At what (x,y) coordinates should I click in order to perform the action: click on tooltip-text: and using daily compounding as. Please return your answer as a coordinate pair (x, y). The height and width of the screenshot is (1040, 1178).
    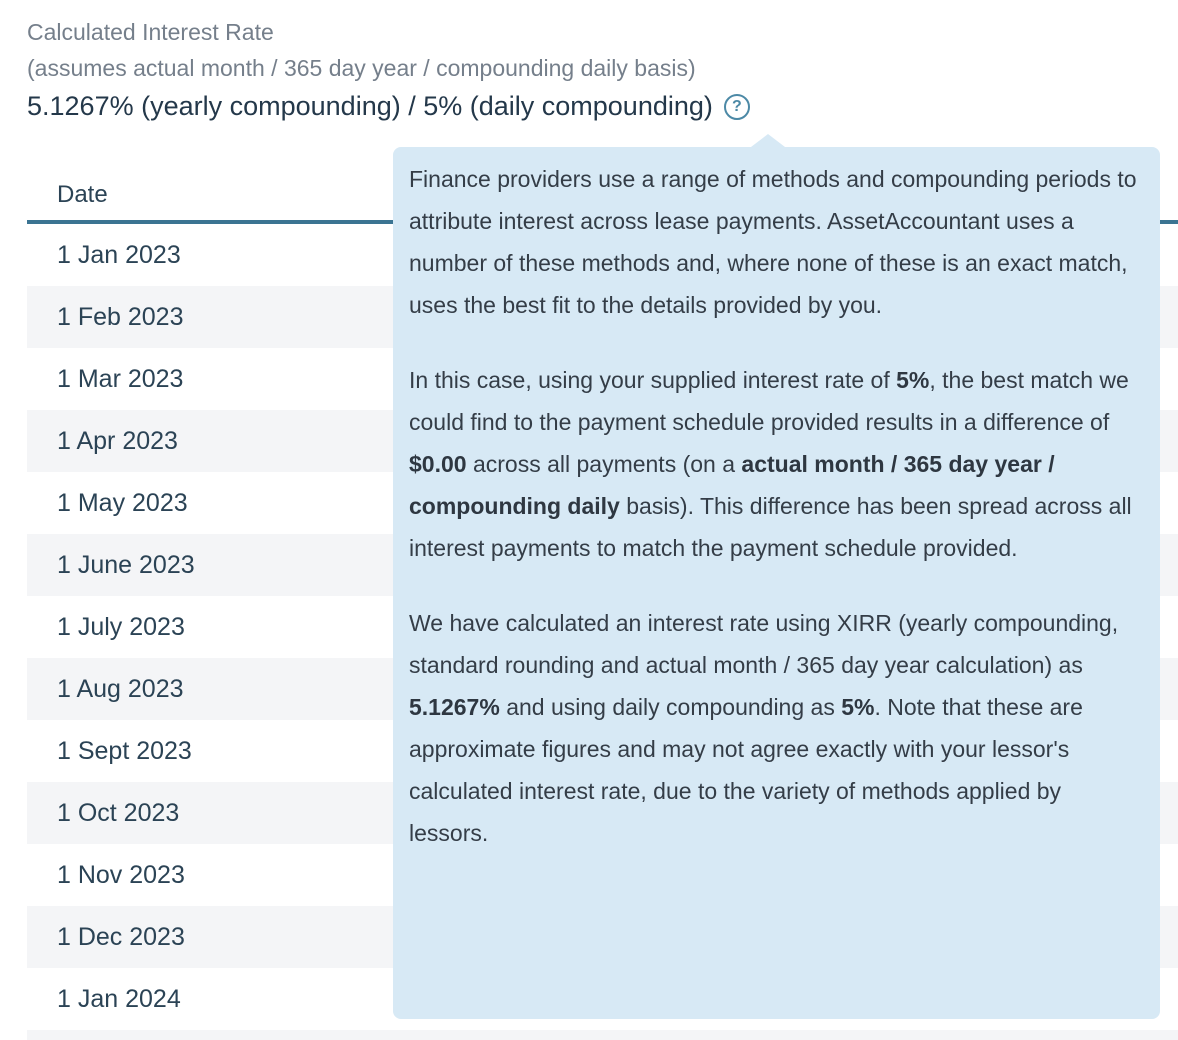
    Looking at the image, I should click on (670, 707).